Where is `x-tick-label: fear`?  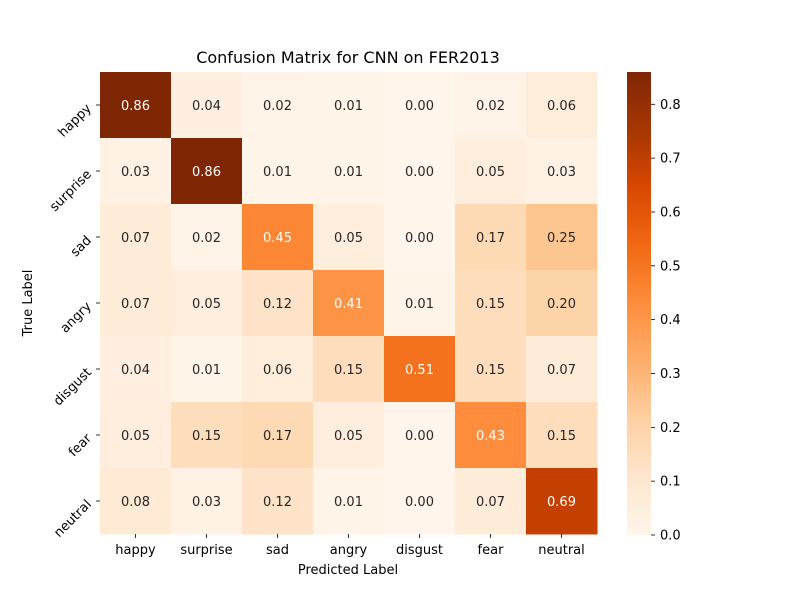 x-tick-label: fear is located at coordinates (491, 550).